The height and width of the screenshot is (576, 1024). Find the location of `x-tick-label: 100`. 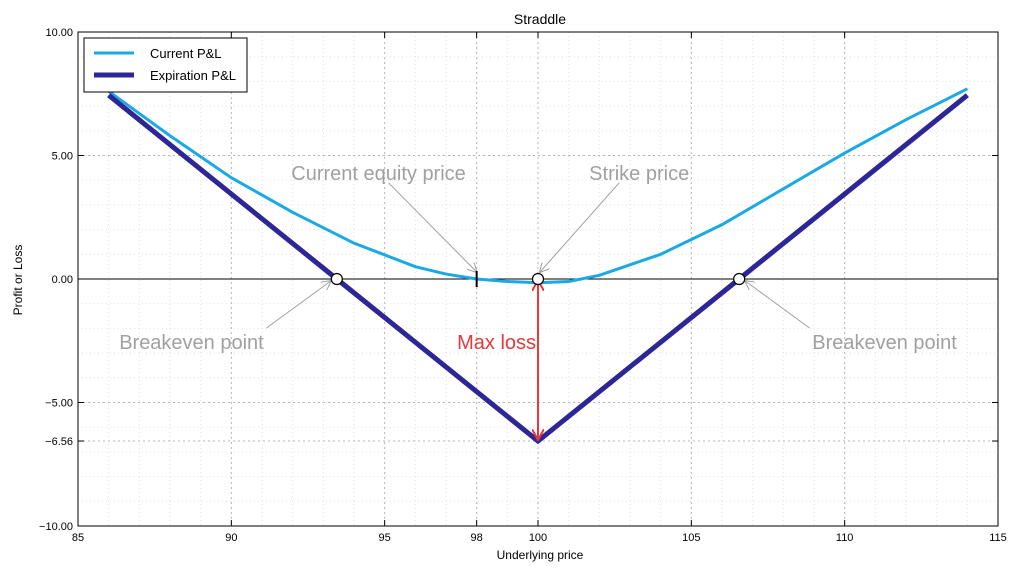

x-tick-label: 100 is located at coordinates (538, 538).